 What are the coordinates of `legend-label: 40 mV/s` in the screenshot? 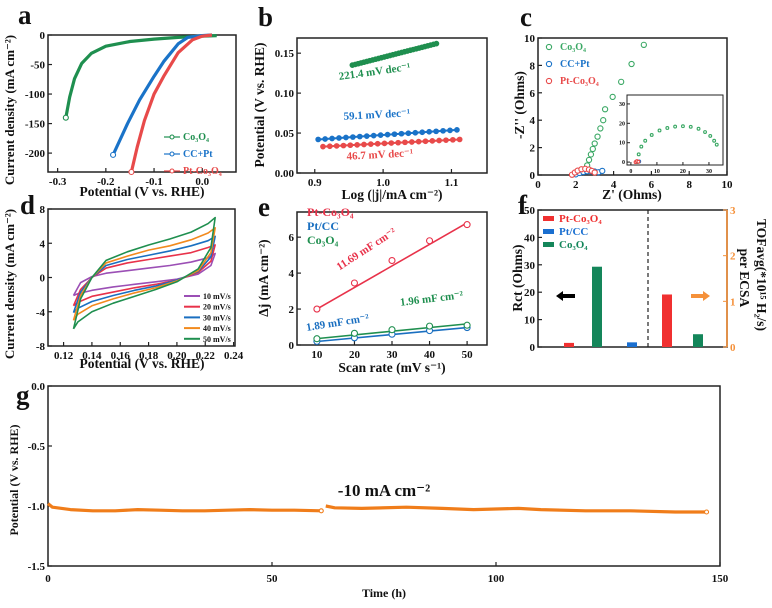 It's located at (217, 328).